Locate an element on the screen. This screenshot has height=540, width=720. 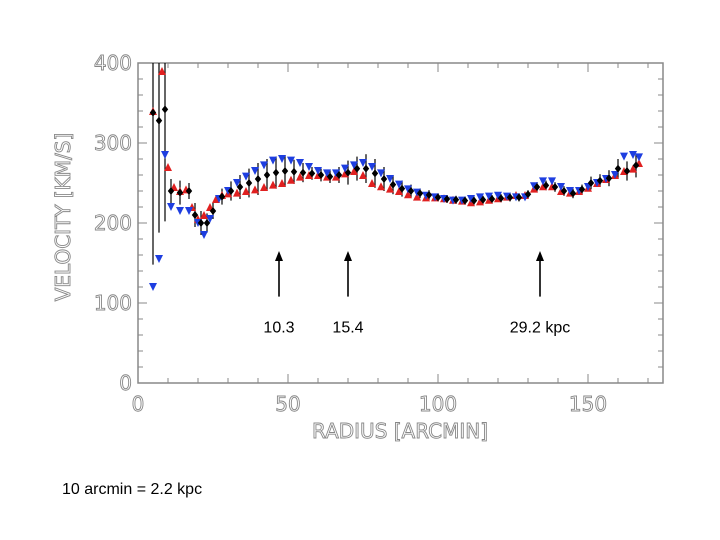
annotation-label: 15.4 is located at coordinates (347, 328).